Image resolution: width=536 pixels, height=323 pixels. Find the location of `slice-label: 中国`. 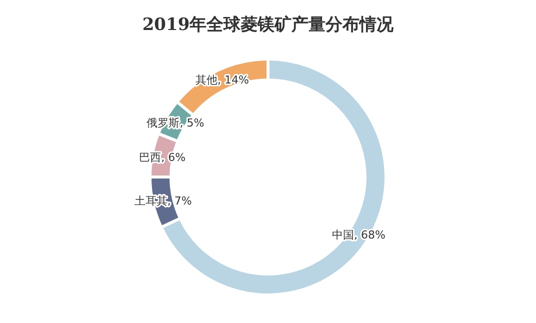

slice-label: 中国 is located at coordinates (343, 235).